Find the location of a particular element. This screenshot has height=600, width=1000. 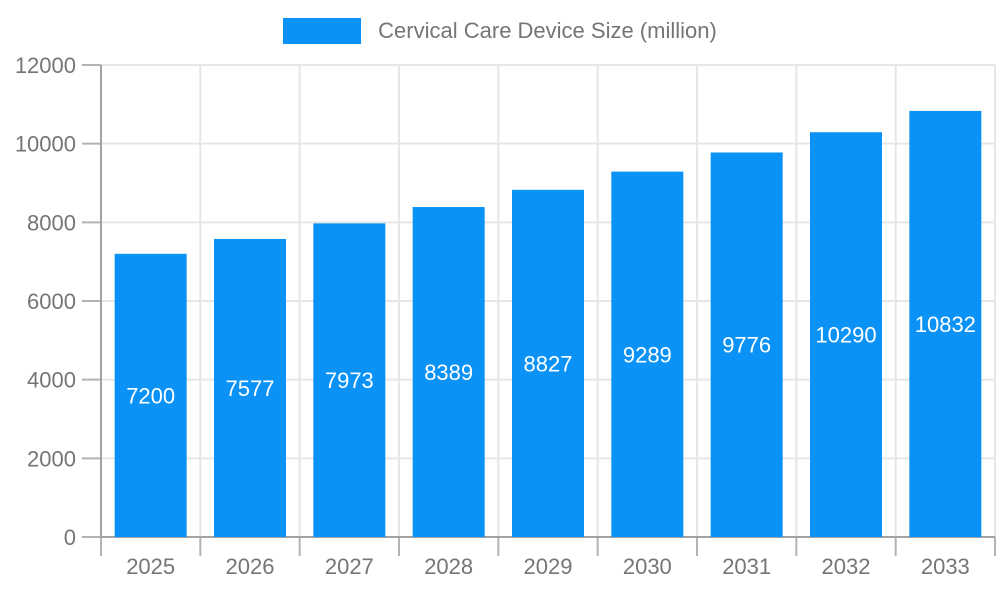

bar-2029 is located at coordinates (548, 363).